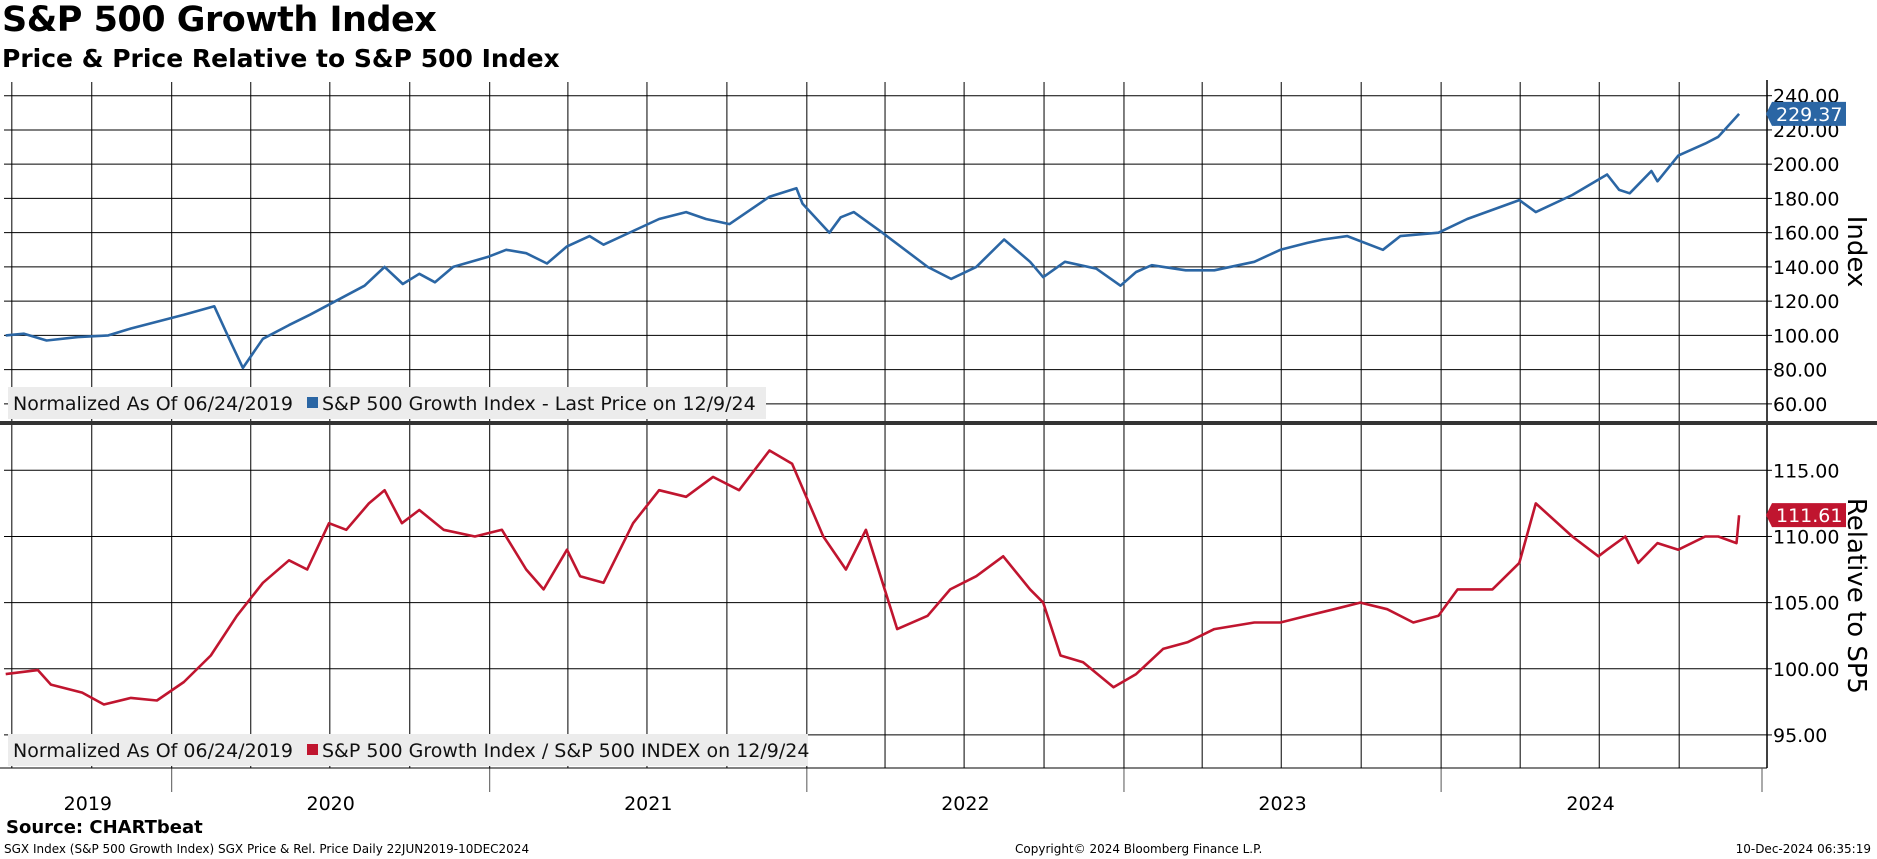 This screenshot has width=1877, height=859. What do you see at coordinates (1806, 268) in the screenshot?
I see `y-tick-label: 140.00` at bounding box center [1806, 268].